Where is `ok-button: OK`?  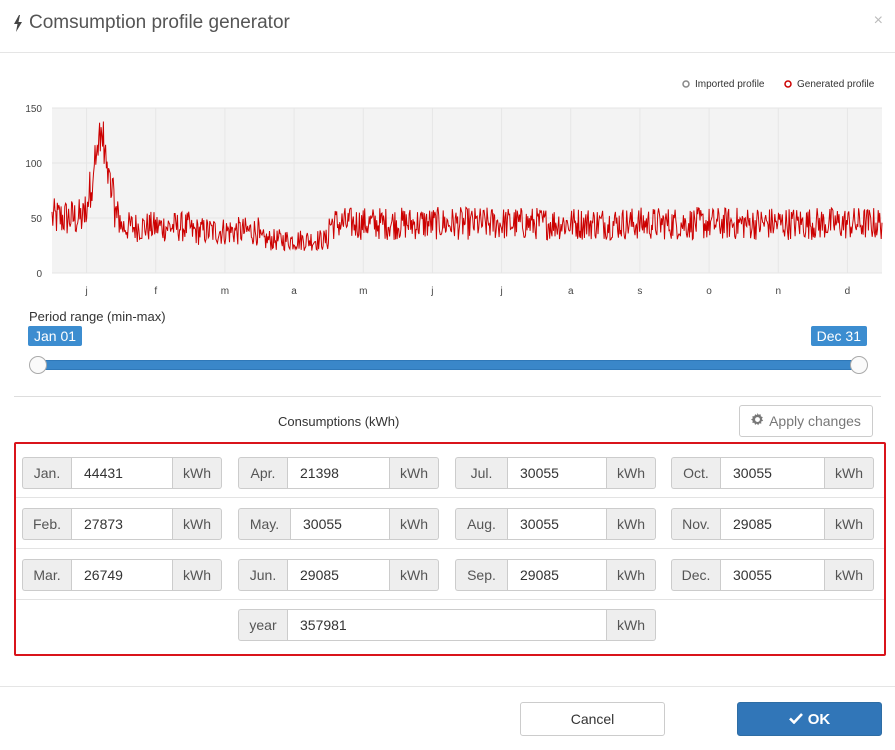 ok-button: OK is located at coordinates (809, 719).